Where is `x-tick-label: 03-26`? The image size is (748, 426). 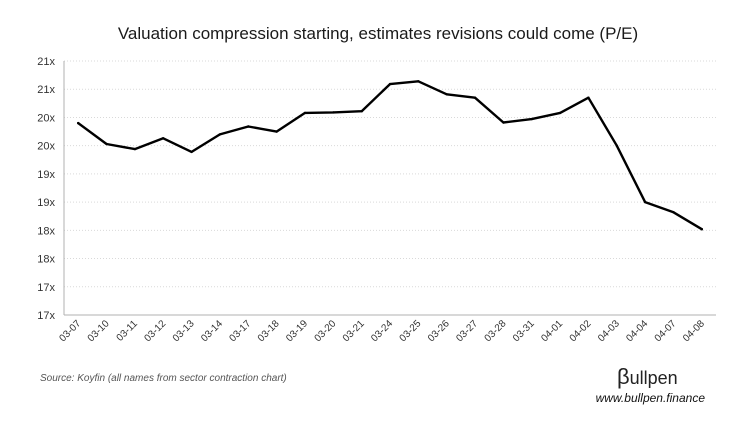 x-tick-label: 03-26 is located at coordinates (439, 331).